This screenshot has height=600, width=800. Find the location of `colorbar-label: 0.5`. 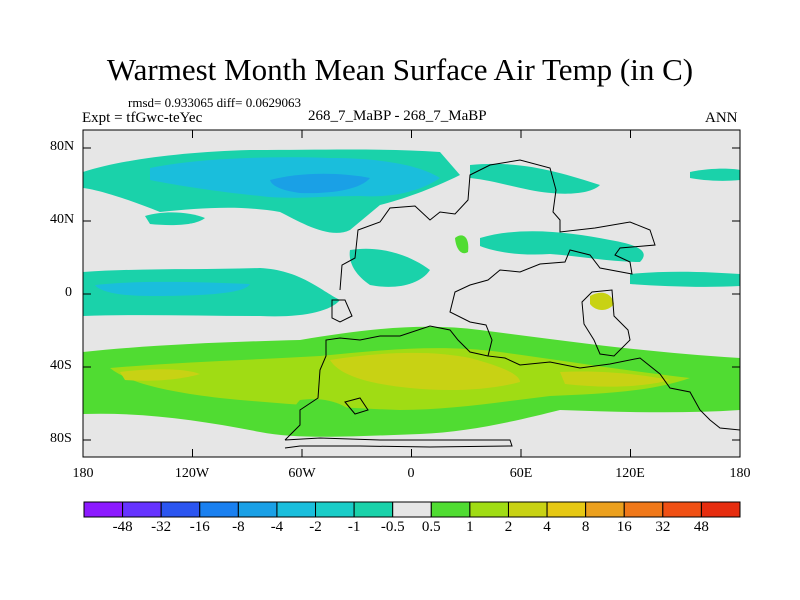

colorbar-label: 0.5 is located at coordinates (431, 527).